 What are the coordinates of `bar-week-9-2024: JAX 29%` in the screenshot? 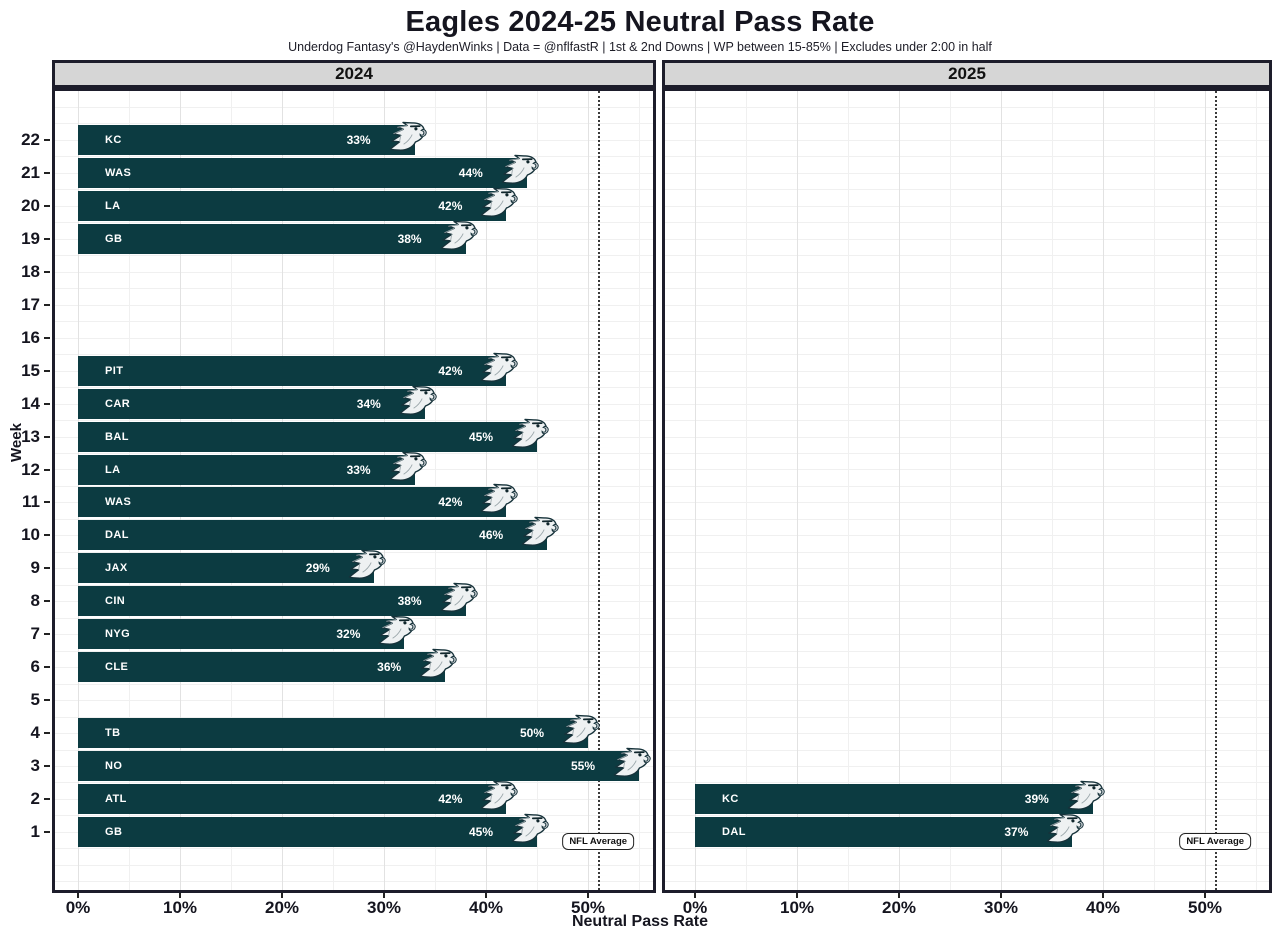 It's located at (232, 567).